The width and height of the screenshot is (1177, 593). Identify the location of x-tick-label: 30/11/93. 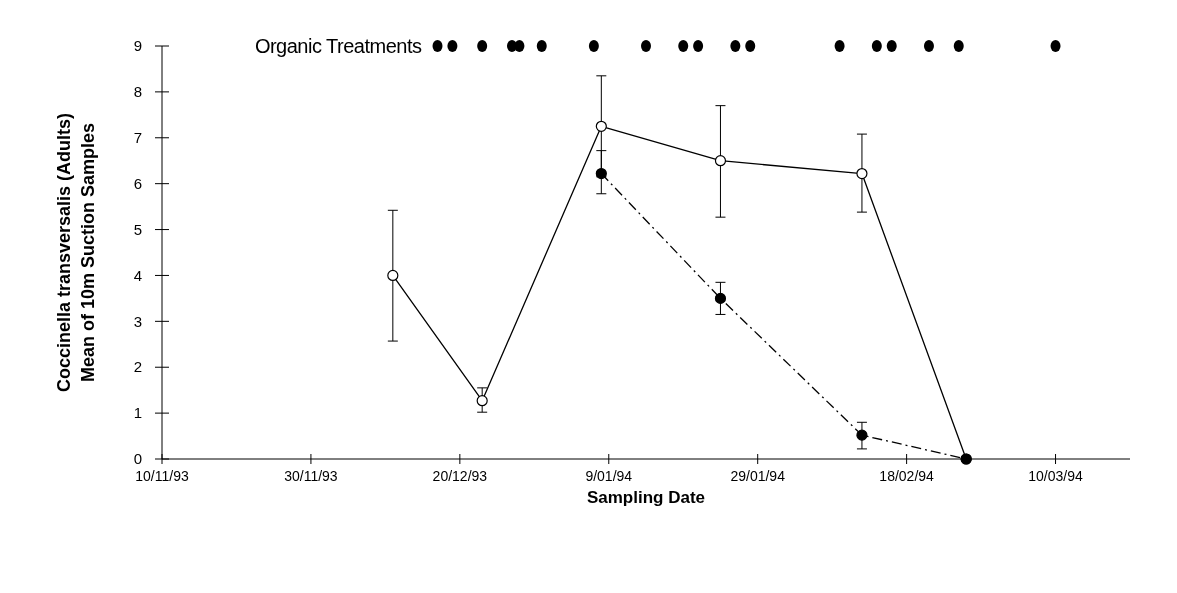
(311, 476).